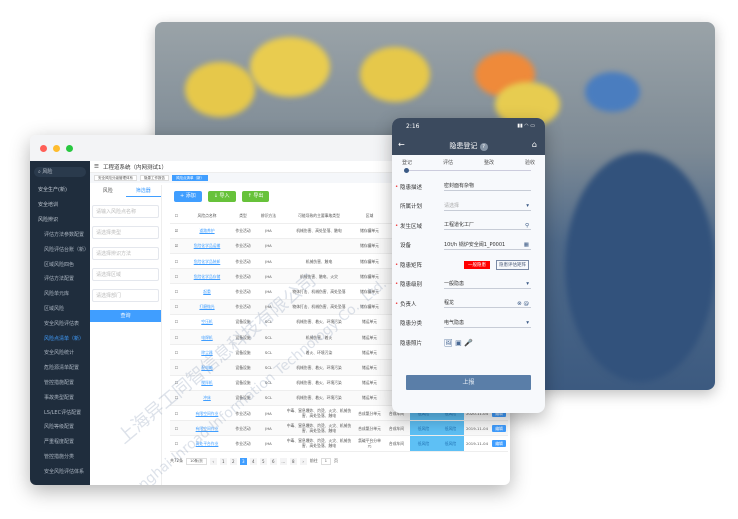  I want to click on submenu-item: 风险点清单（新）, so click(64, 338).